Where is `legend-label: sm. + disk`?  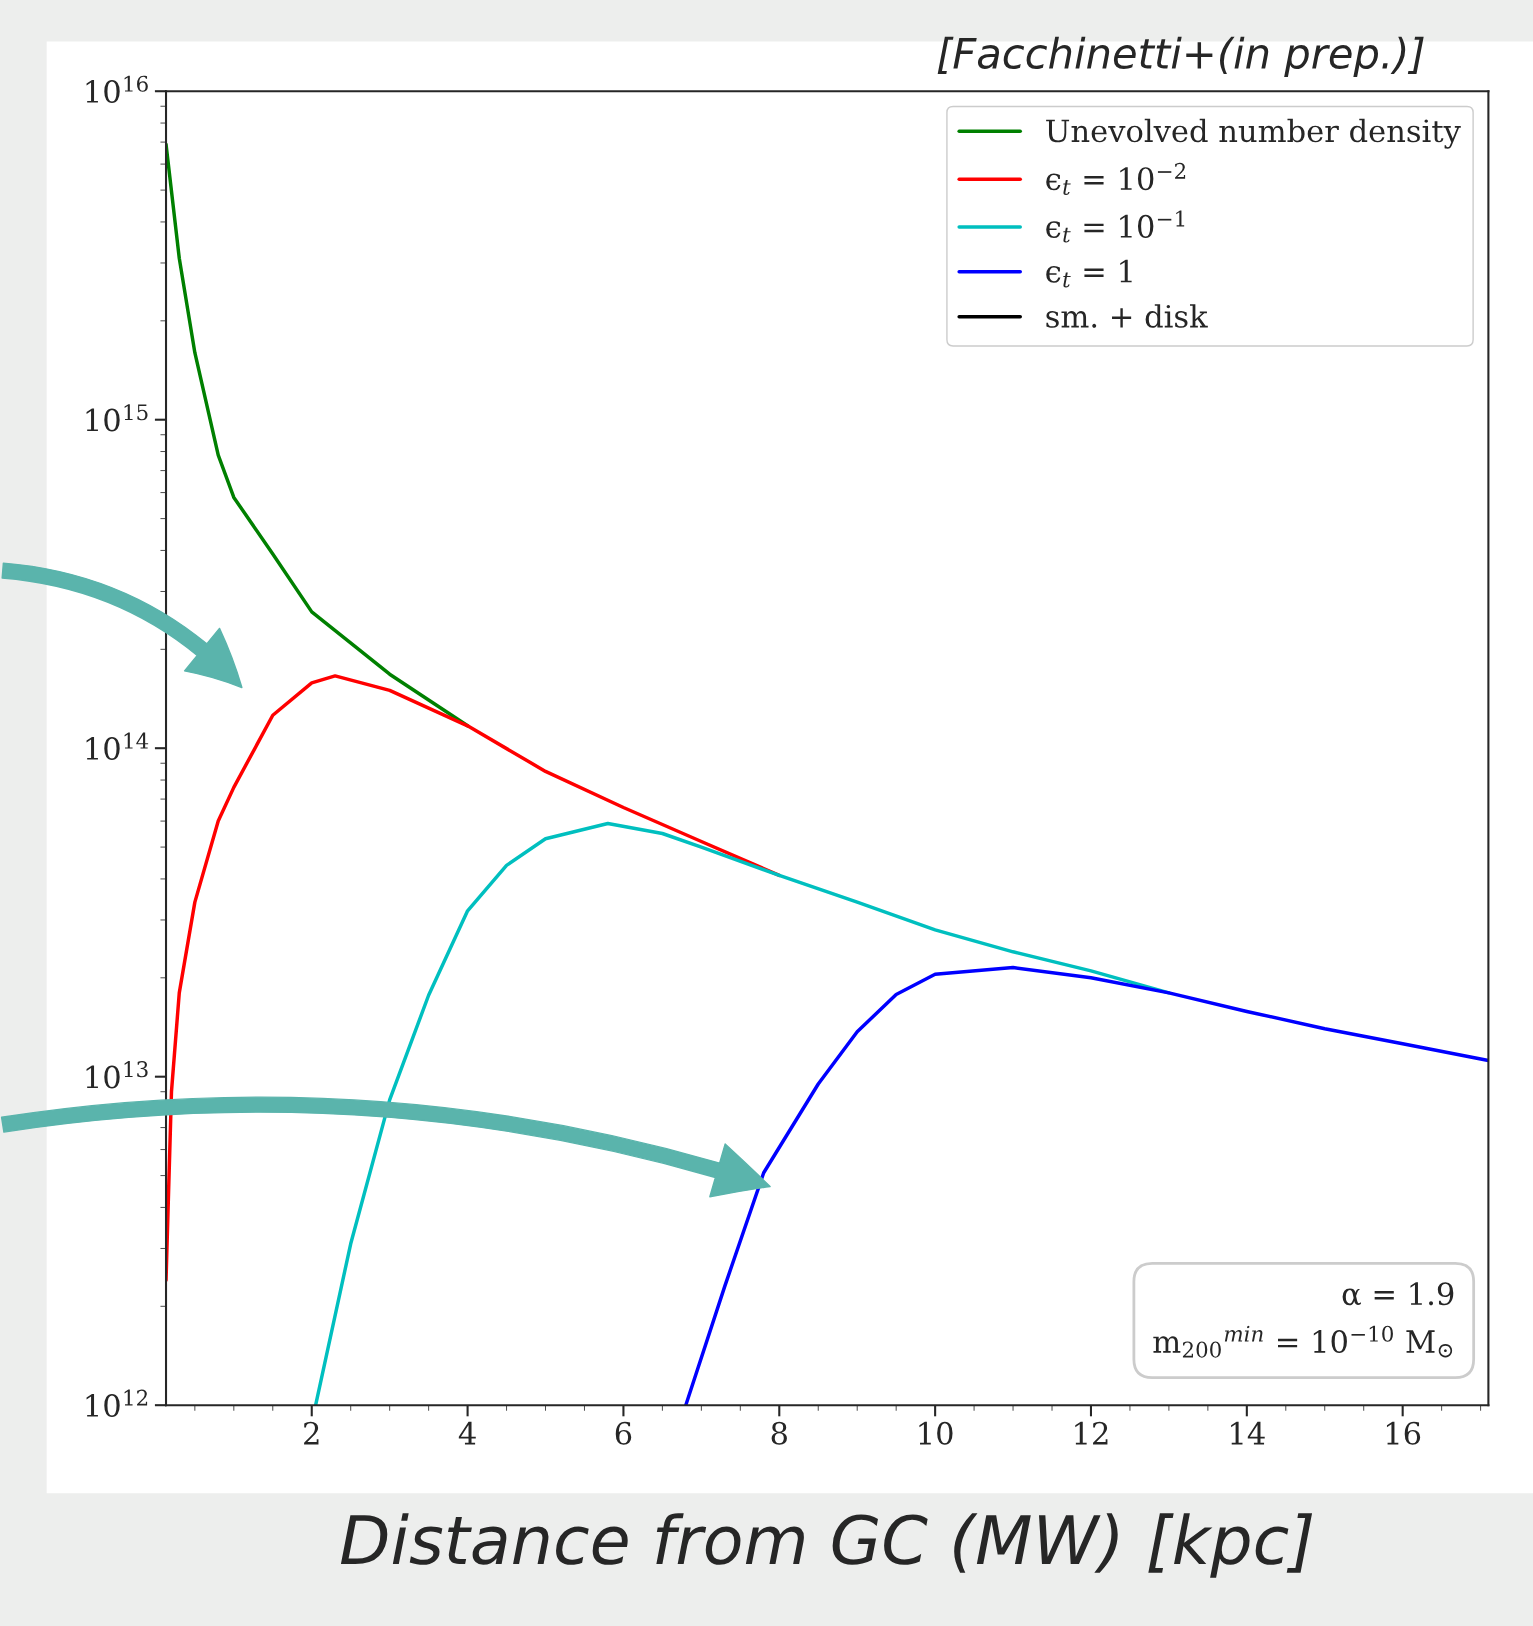 legend-label: sm. + disk is located at coordinates (1127, 316).